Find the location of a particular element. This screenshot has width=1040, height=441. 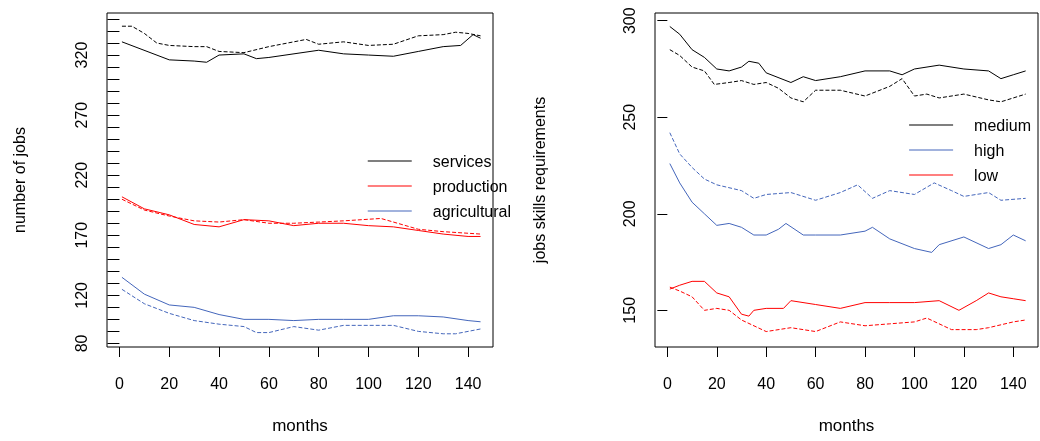

y-tick-label: 120 is located at coordinates (81, 295).